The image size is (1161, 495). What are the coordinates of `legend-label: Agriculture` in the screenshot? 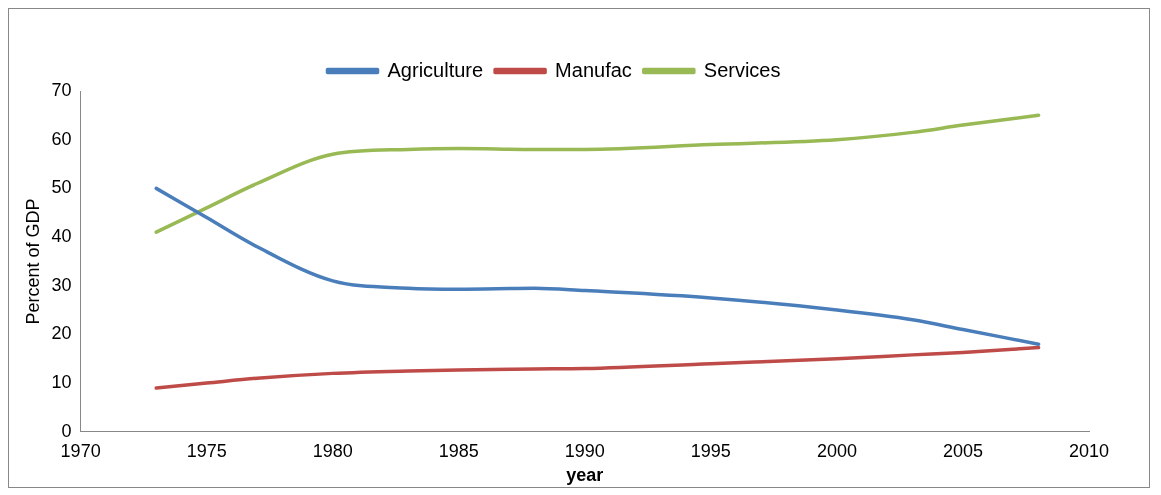 It's located at (435, 69).